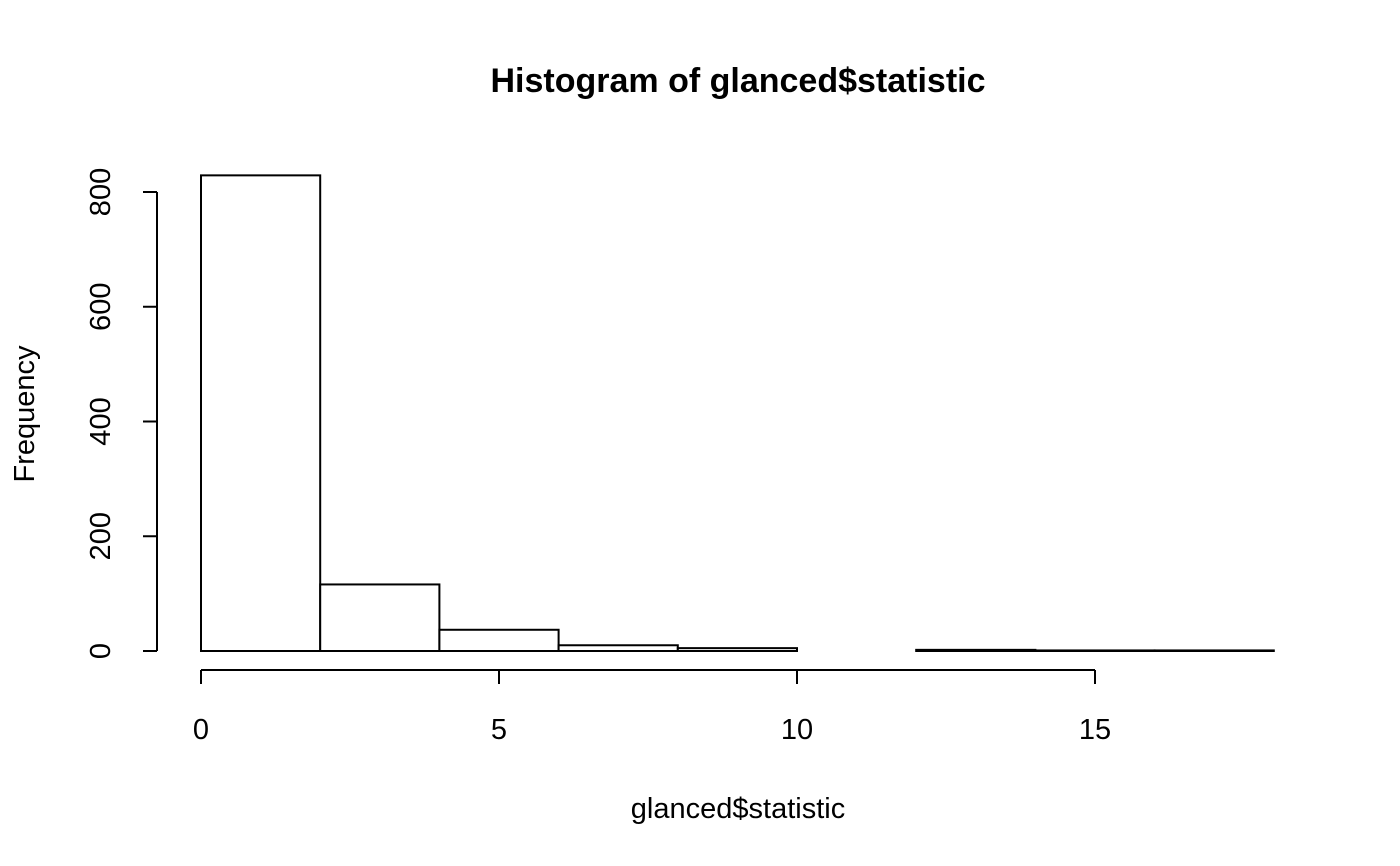  What do you see at coordinates (499, 730) in the screenshot?
I see `x-tick-label: 5` at bounding box center [499, 730].